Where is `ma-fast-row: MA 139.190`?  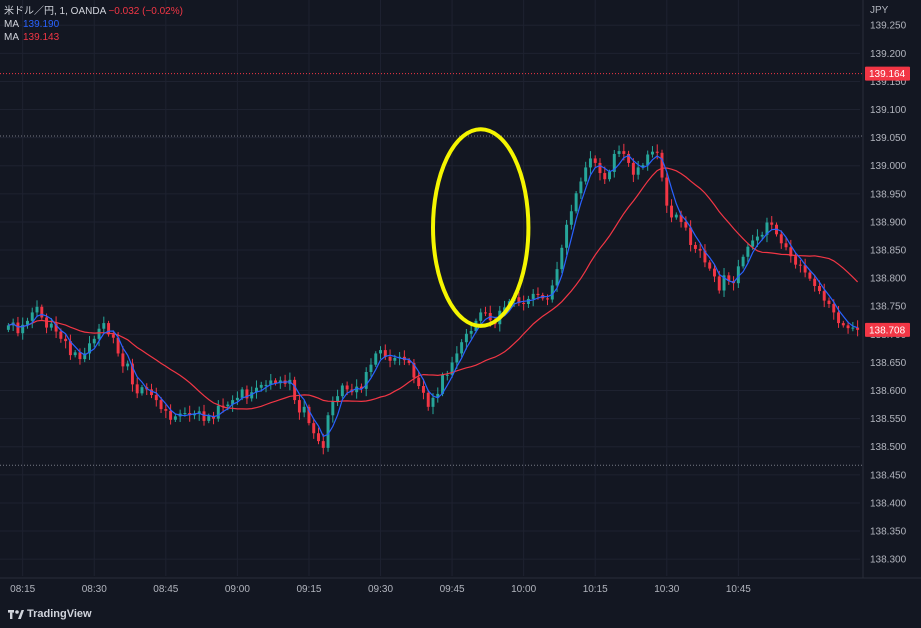 ma-fast-row: MA 139.190 is located at coordinates (93, 24).